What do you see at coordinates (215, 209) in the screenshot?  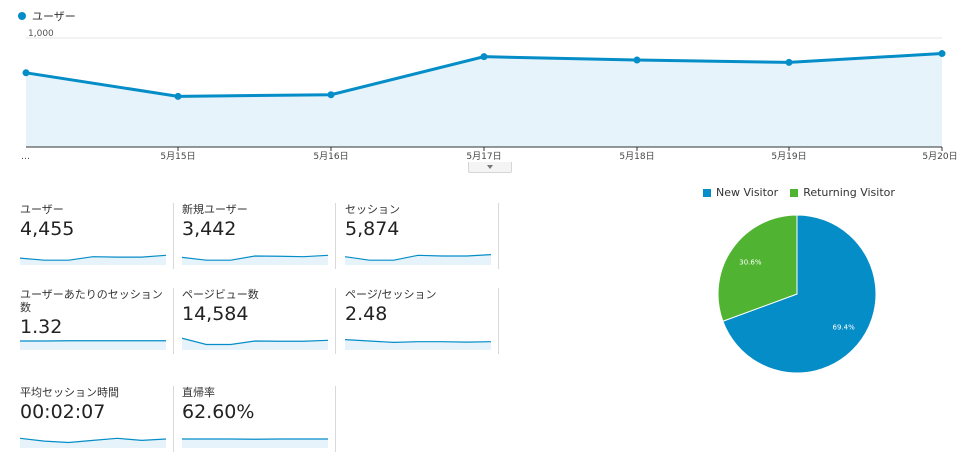 I see `metric-label: 新規ユーザー` at bounding box center [215, 209].